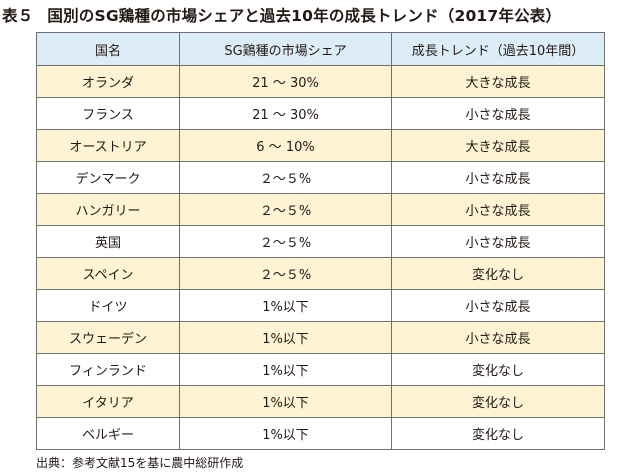 This screenshot has height=474, width=640. Describe the element at coordinates (108, 401) in the screenshot. I see `cell-country: イタリア` at that location.